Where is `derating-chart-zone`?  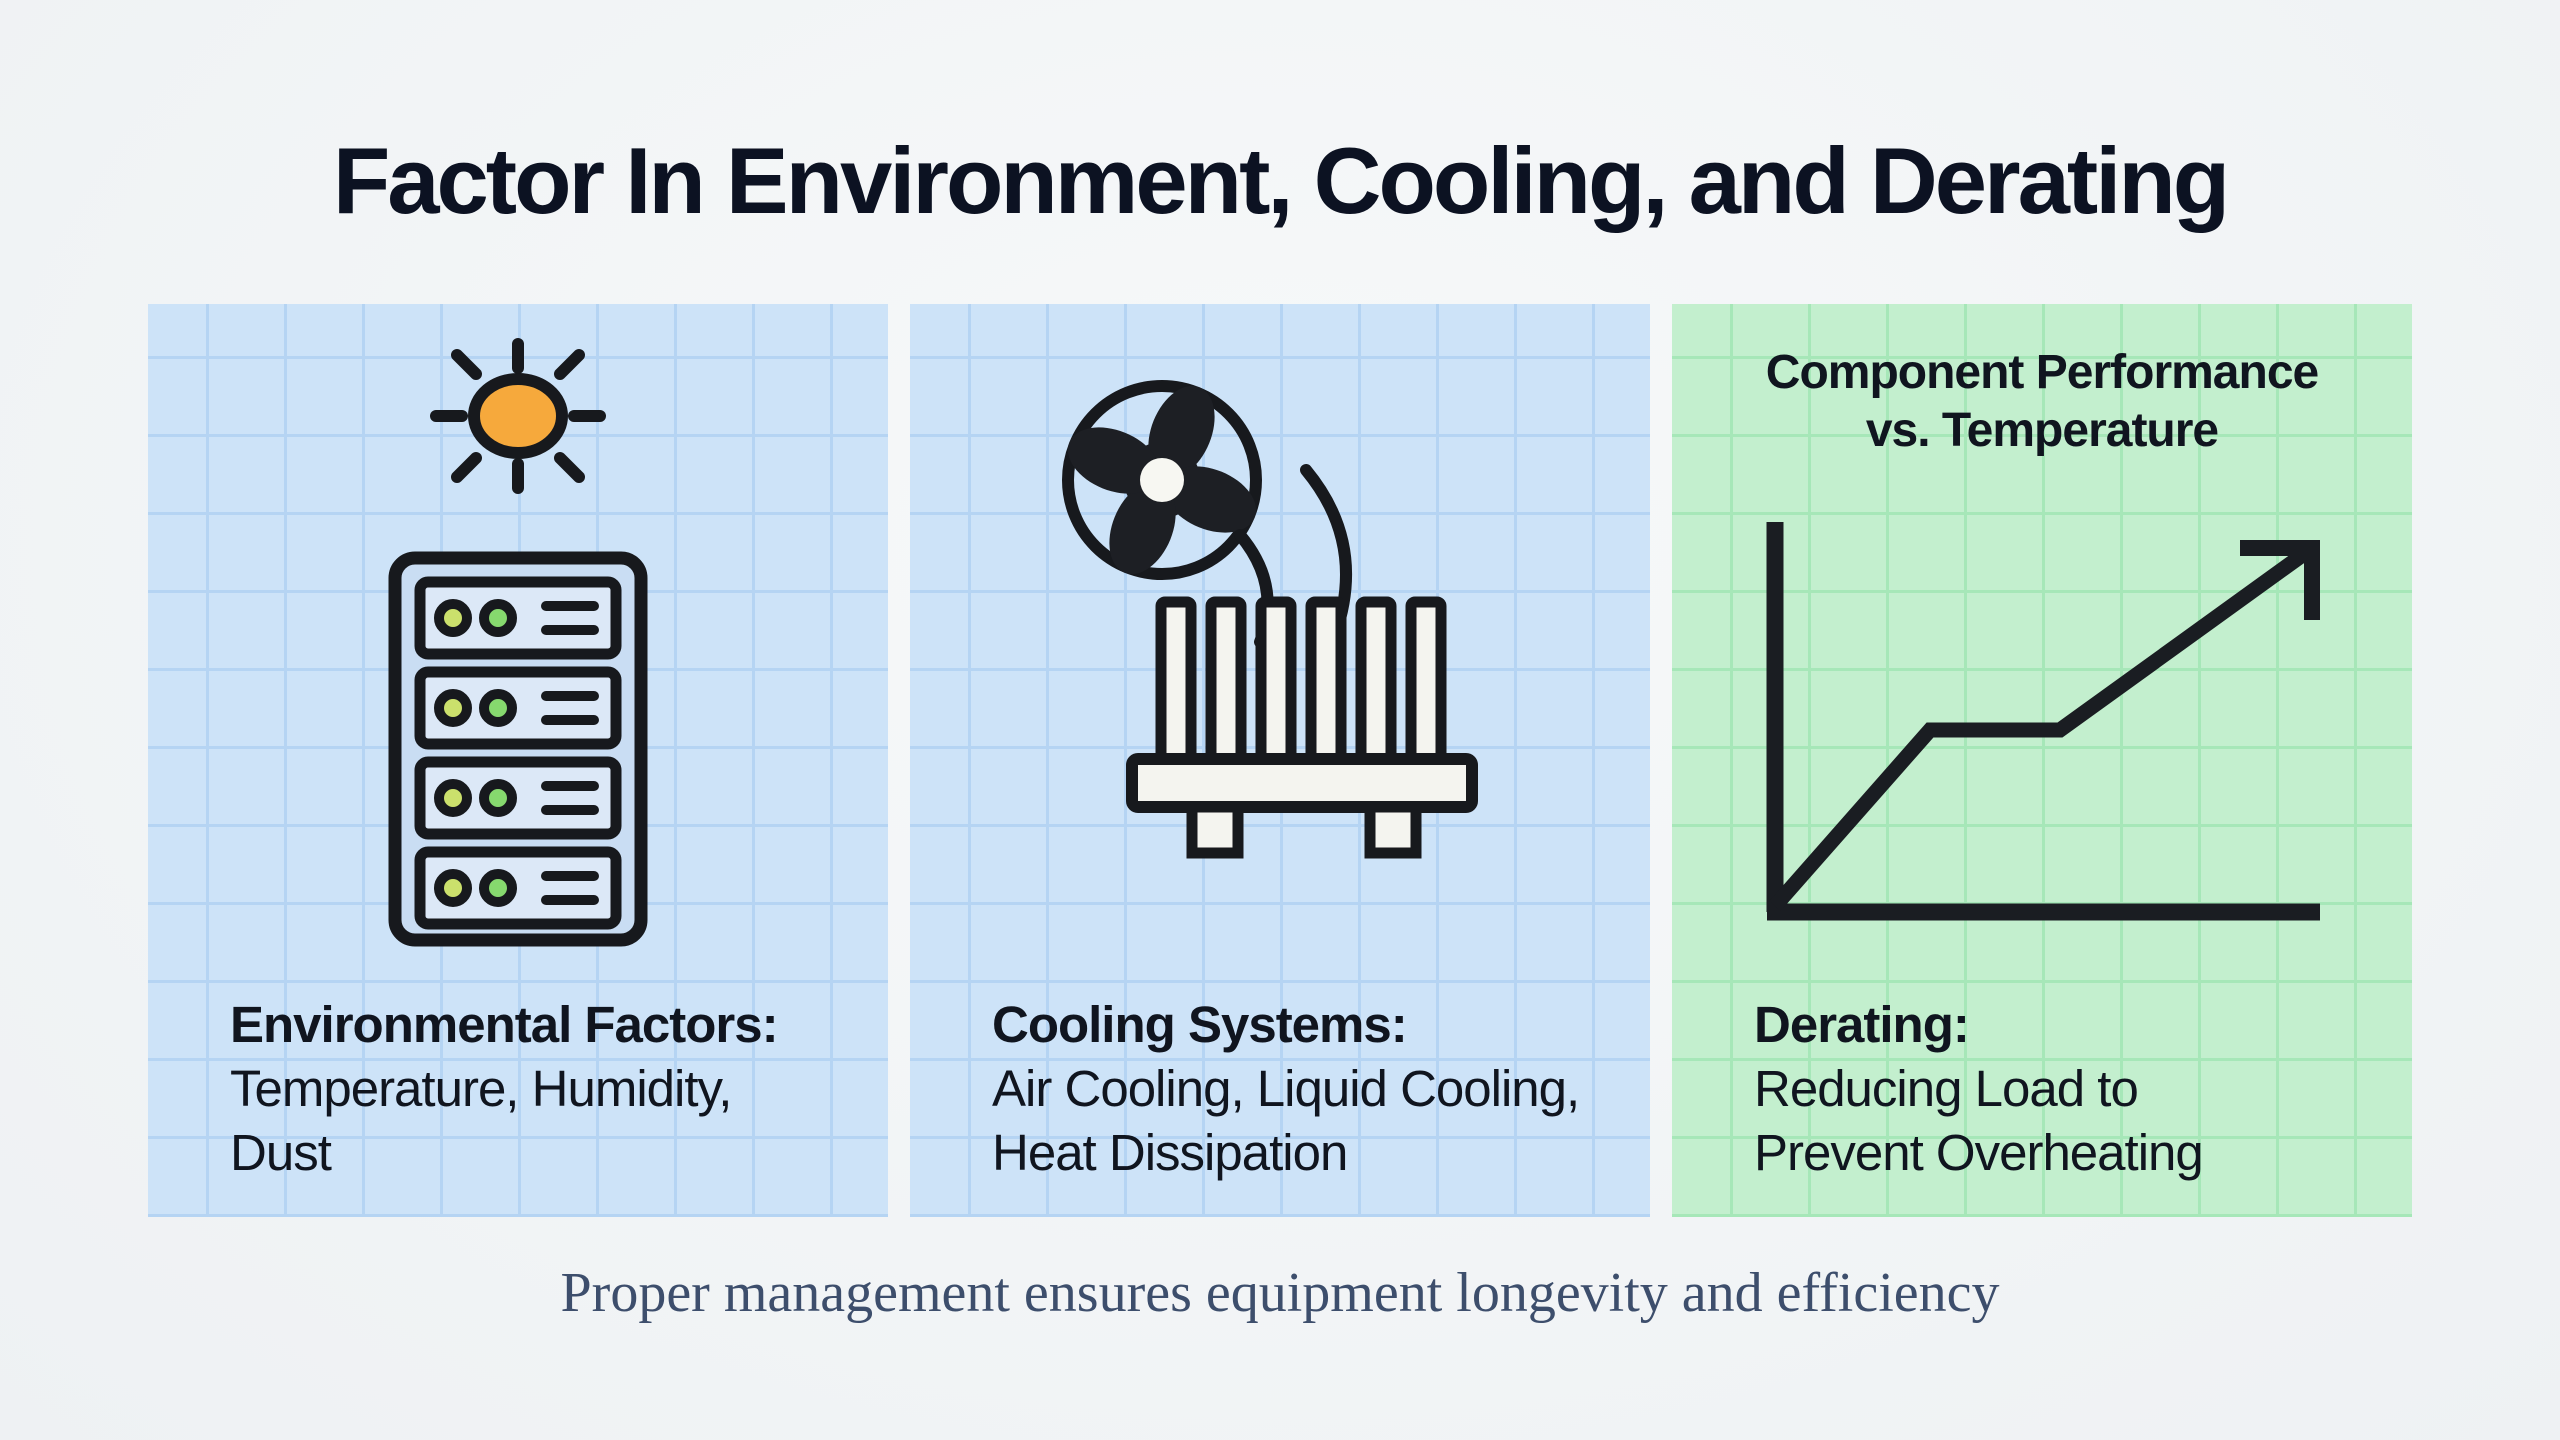 derating-chart-zone is located at coordinates (2042, 726).